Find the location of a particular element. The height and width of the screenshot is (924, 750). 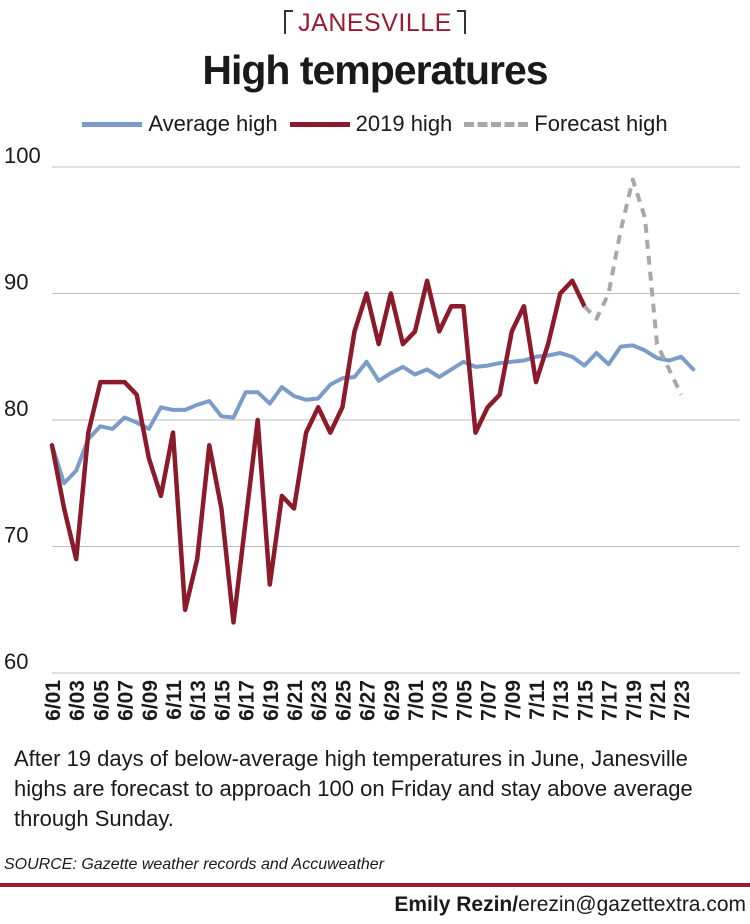

x-tick-label: 7/01 is located at coordinates (416, 700).